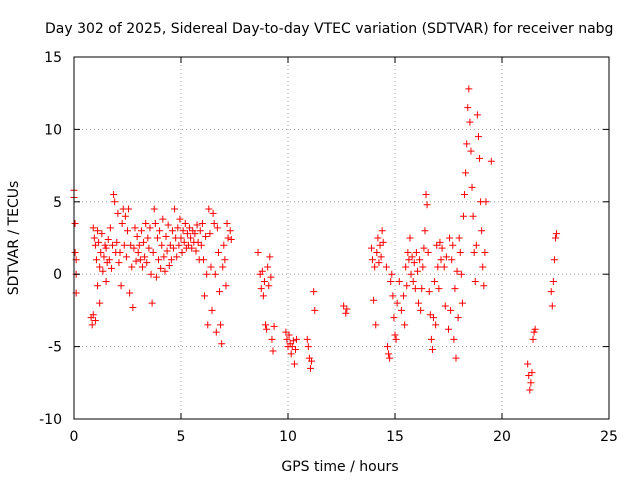 Image resolution: width=640 pixels, height=480 pixels. Describe the element at coordinates (181, 437) in the screenshot. I see `x-tick-label: 5` at that location.